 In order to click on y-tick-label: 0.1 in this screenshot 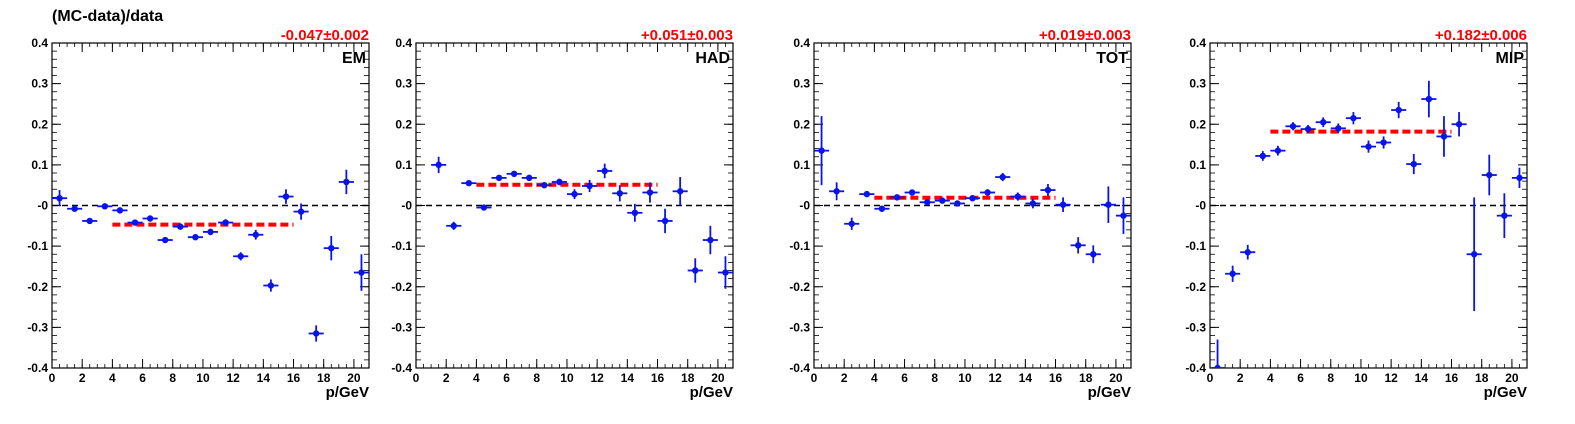, I will do `click(801, 165)`.